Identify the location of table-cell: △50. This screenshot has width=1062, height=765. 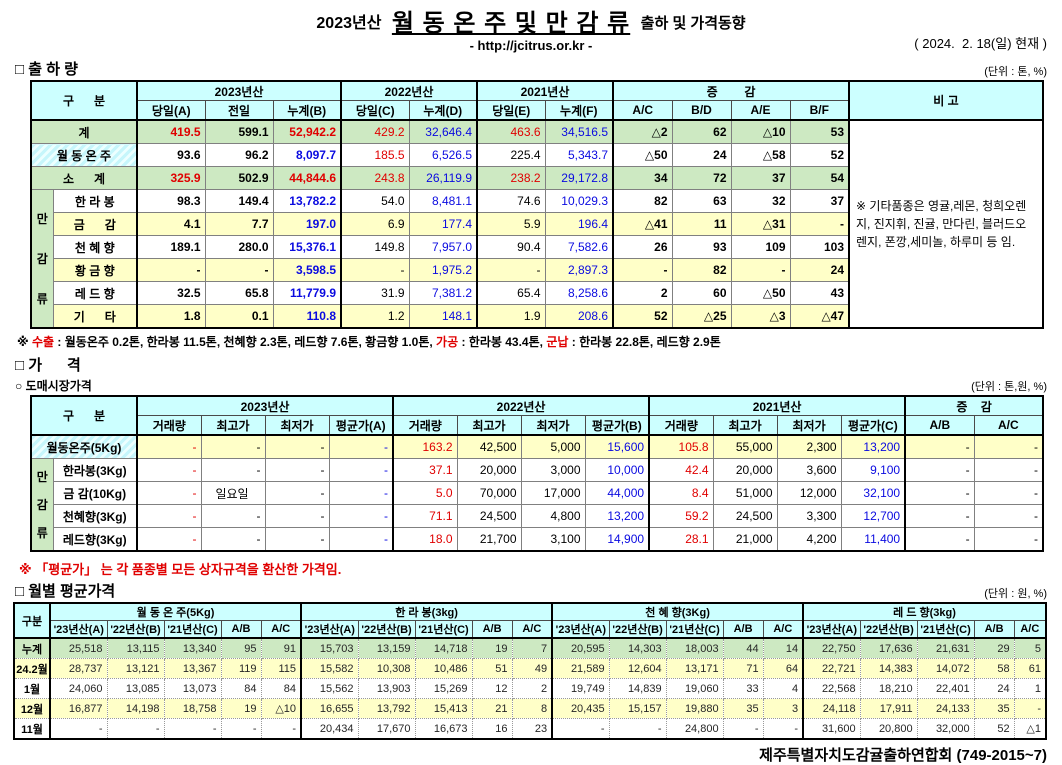
(760, 293).